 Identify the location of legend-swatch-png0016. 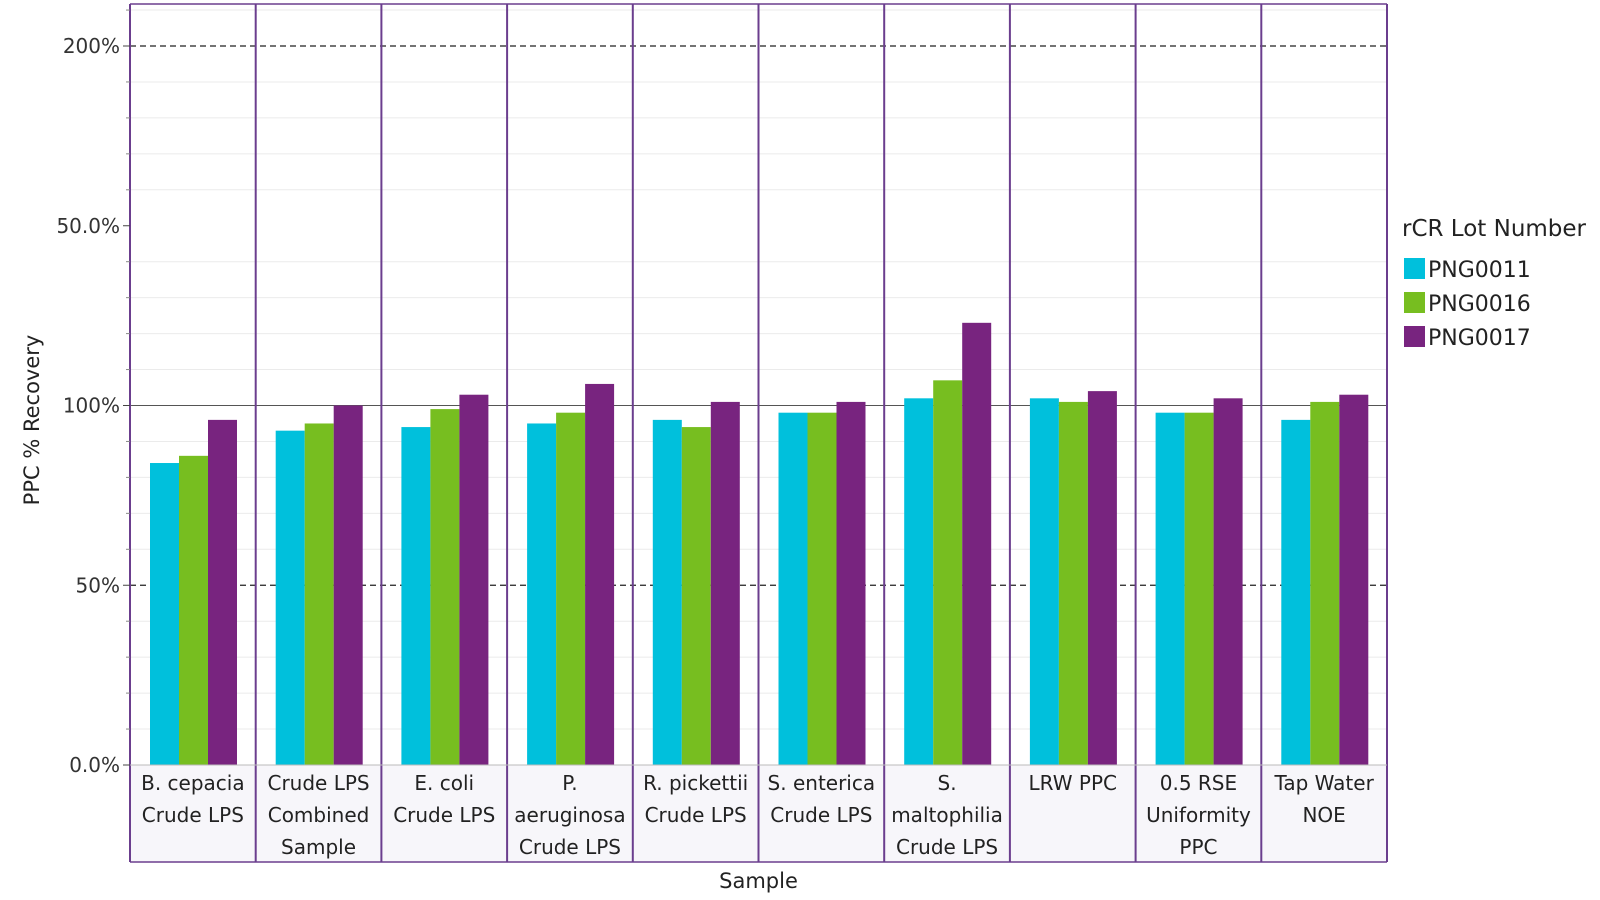
(1414, 302).